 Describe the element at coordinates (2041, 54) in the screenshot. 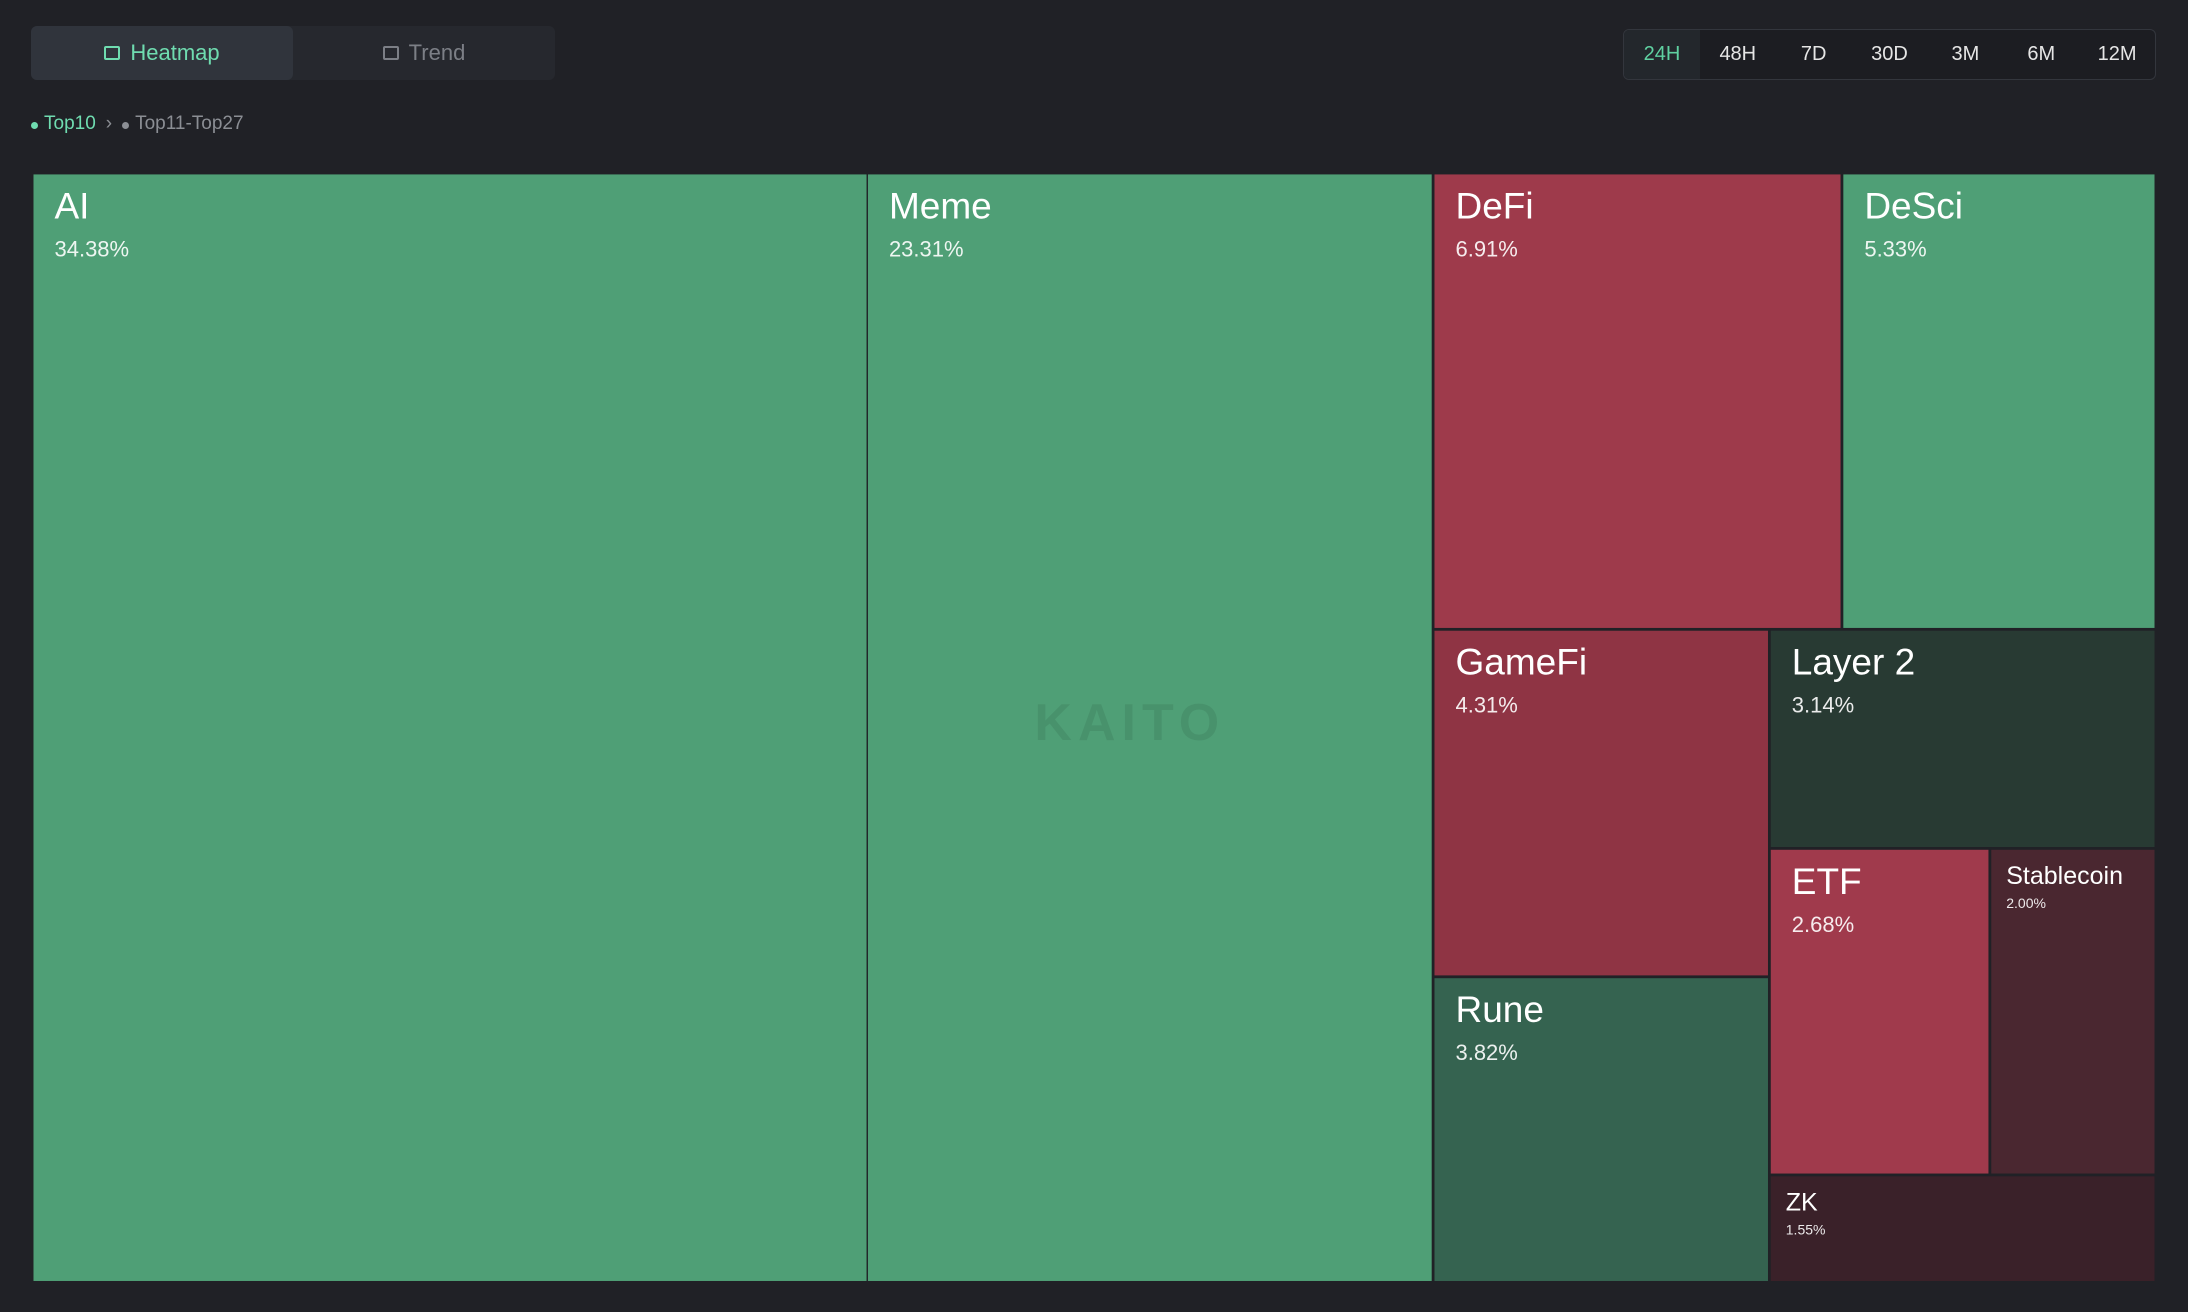

I see `timeframe-option: 6M` at that location.